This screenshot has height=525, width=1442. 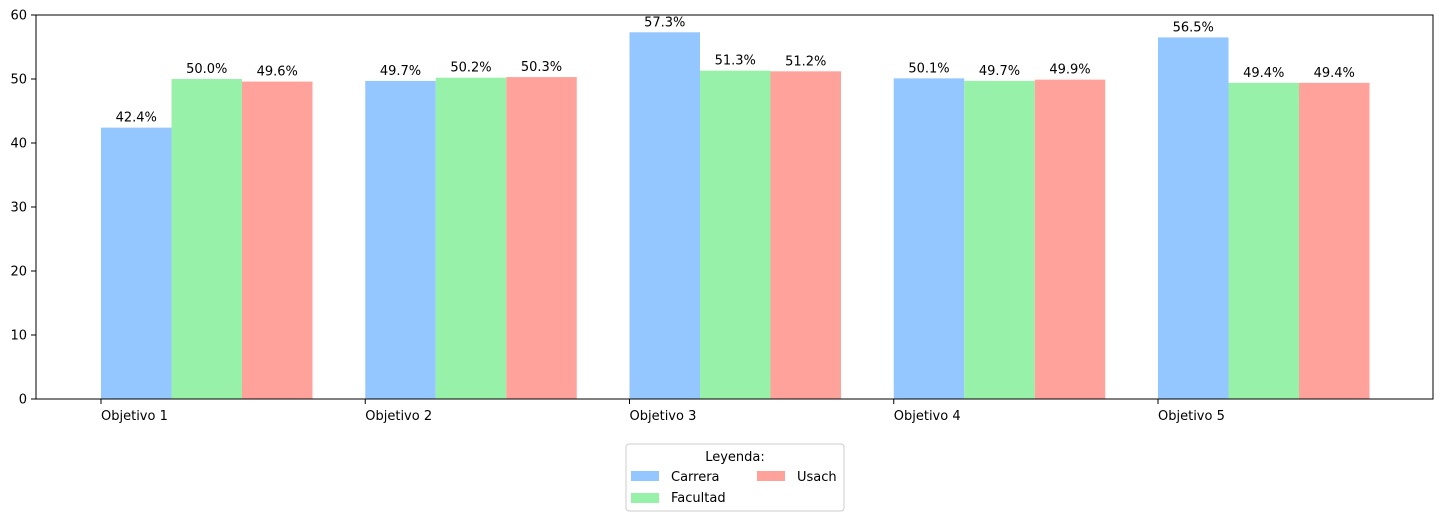 What do you see at coordinates (541, 67) in the screenshot?
I see `data-label-usach-2: 50.3%` at bounding box center [541, 67].